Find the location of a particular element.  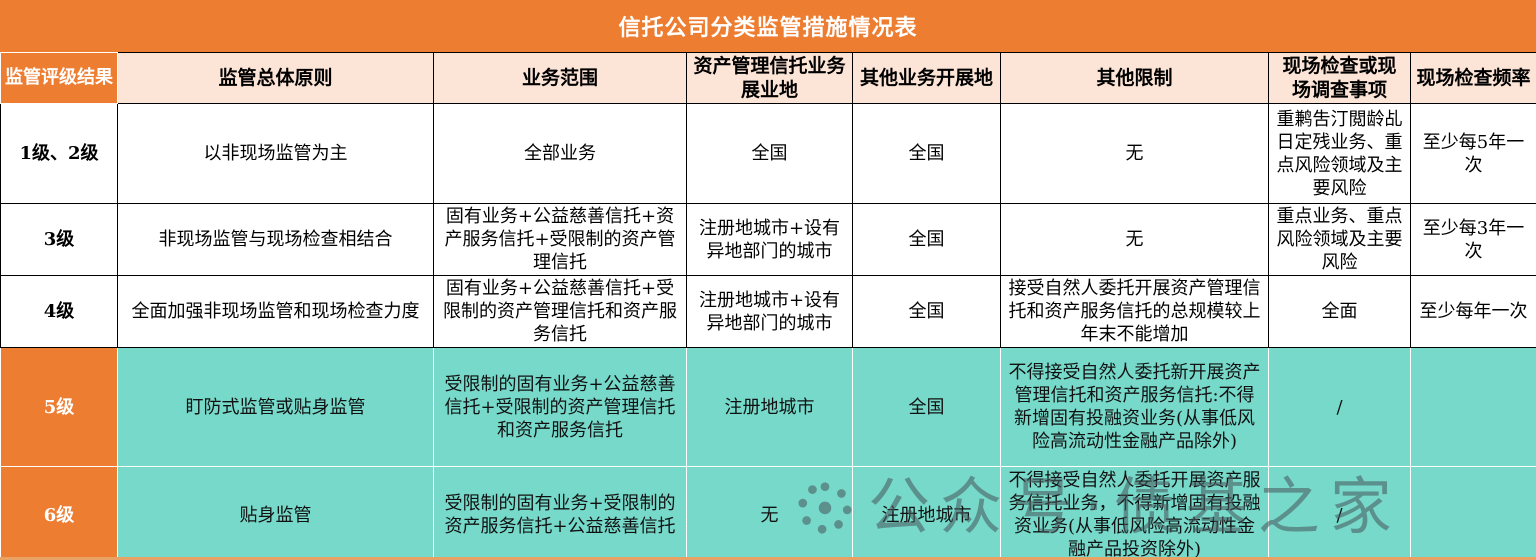

table-cell-principle: 盯防式监管或贴身监管 is located at coordinates (275, 407).